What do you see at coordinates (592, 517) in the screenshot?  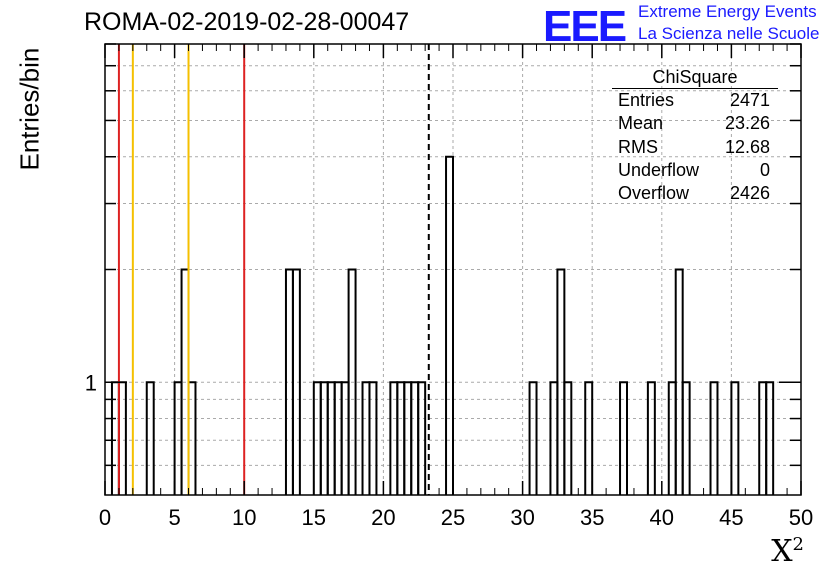 I see `x-tick-label: 35` at bounding box center [592, 517].